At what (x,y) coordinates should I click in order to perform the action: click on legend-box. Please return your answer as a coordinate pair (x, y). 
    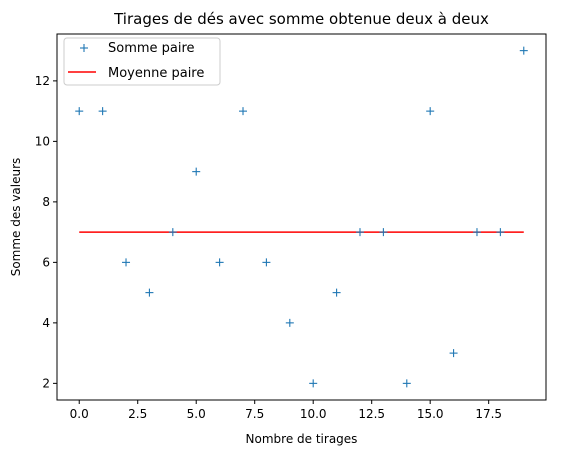
    Looking at the image, I should click on (142, 61).